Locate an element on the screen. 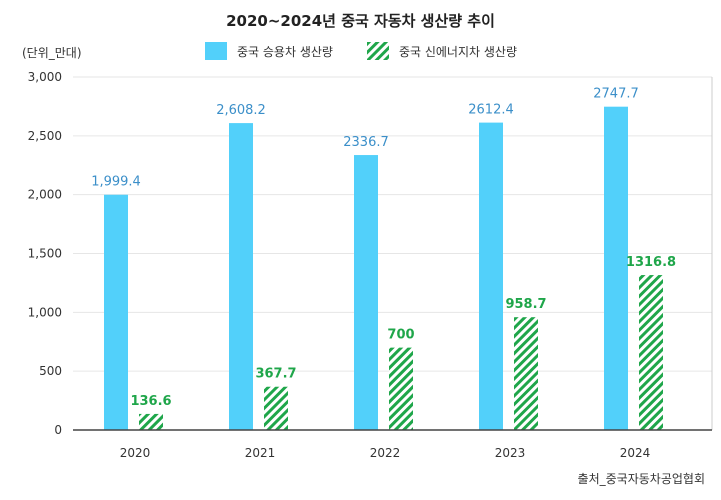 Image resolution: width=721 pixels, height=500 pixels. data-label-passenger: 1,999.4 is located at coordinates (116, 182).